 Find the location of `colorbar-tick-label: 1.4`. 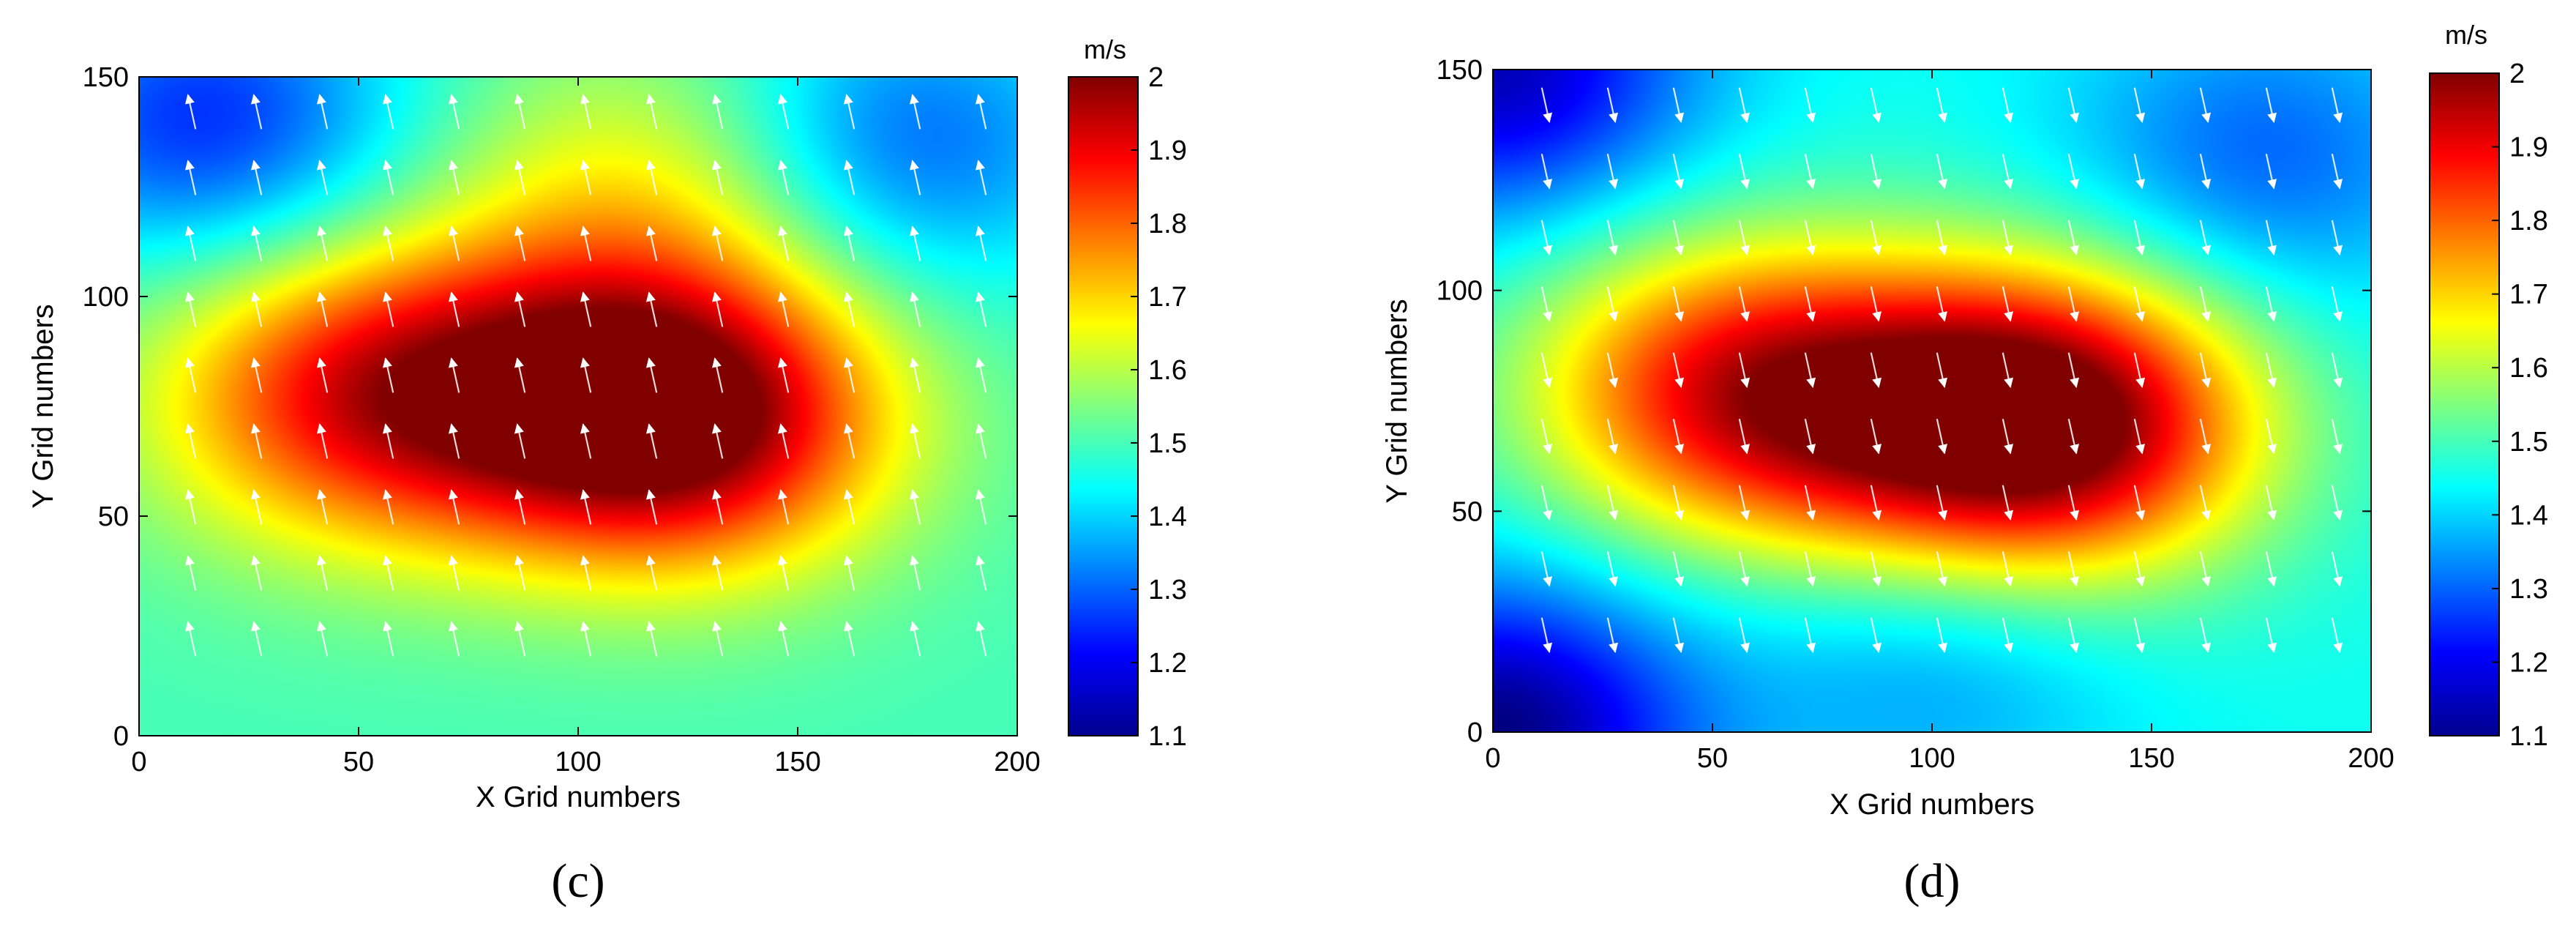

colorbar-tick-label: 1.4 is located at coordinates (1167, 516).